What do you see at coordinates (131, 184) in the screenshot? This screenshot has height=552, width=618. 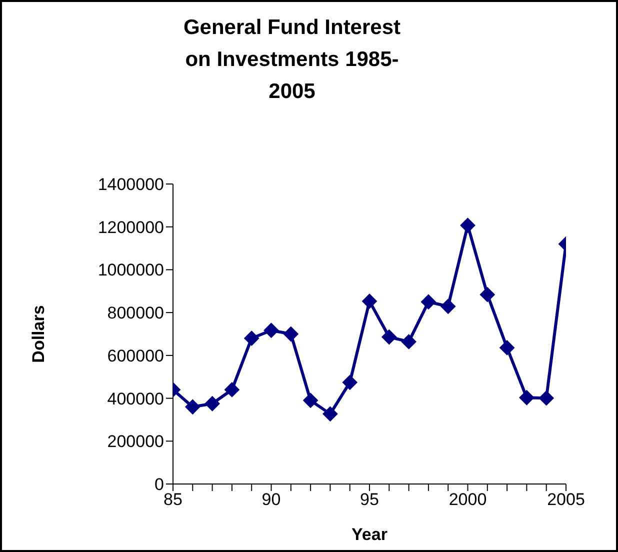 I see `y-tick-label: 1400000` at bounding box center [131, 184].